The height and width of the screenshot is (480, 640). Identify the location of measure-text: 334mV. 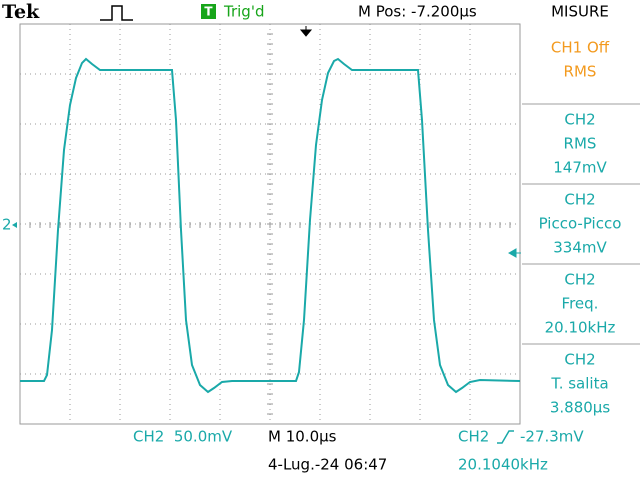
(580, 248).